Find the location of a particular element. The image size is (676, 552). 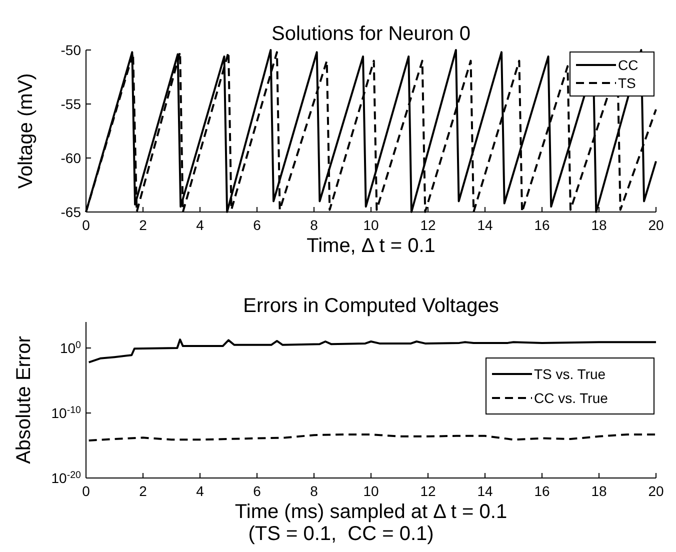

y-tick-label: -60 is located at coordinates (71, 158).